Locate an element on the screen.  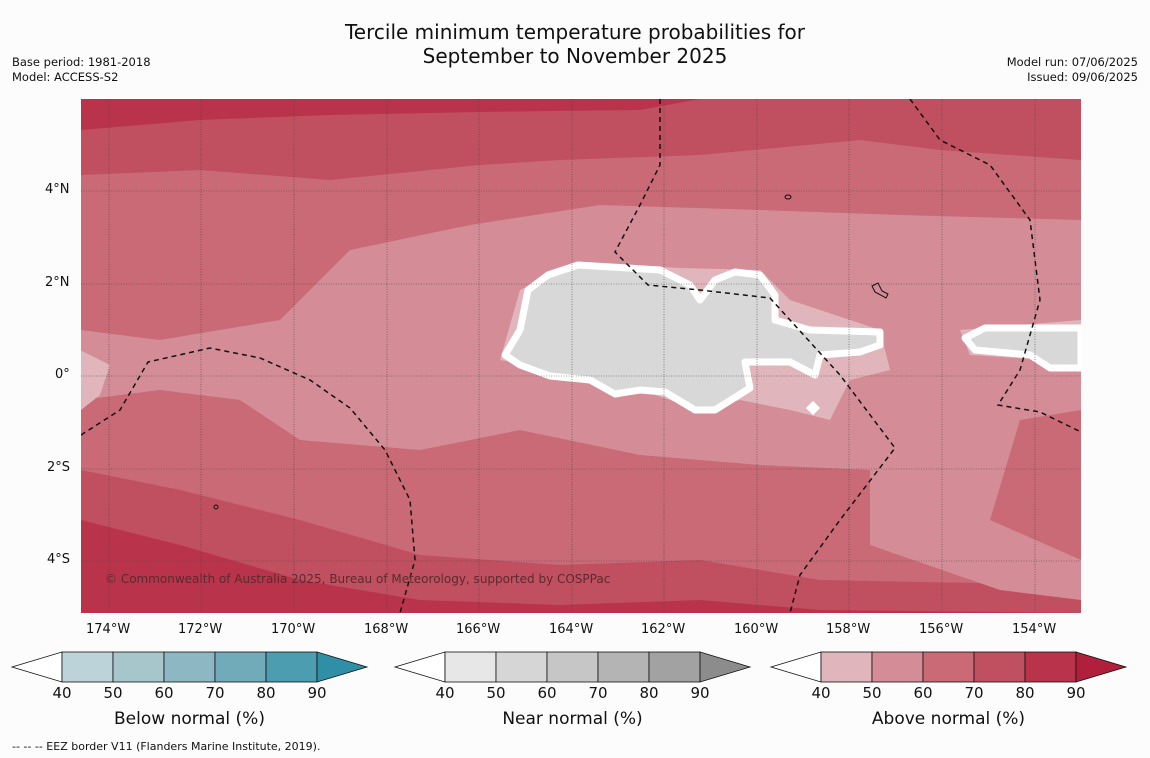
lon-label-160w: 160°W is located at coordinates (756, 629).